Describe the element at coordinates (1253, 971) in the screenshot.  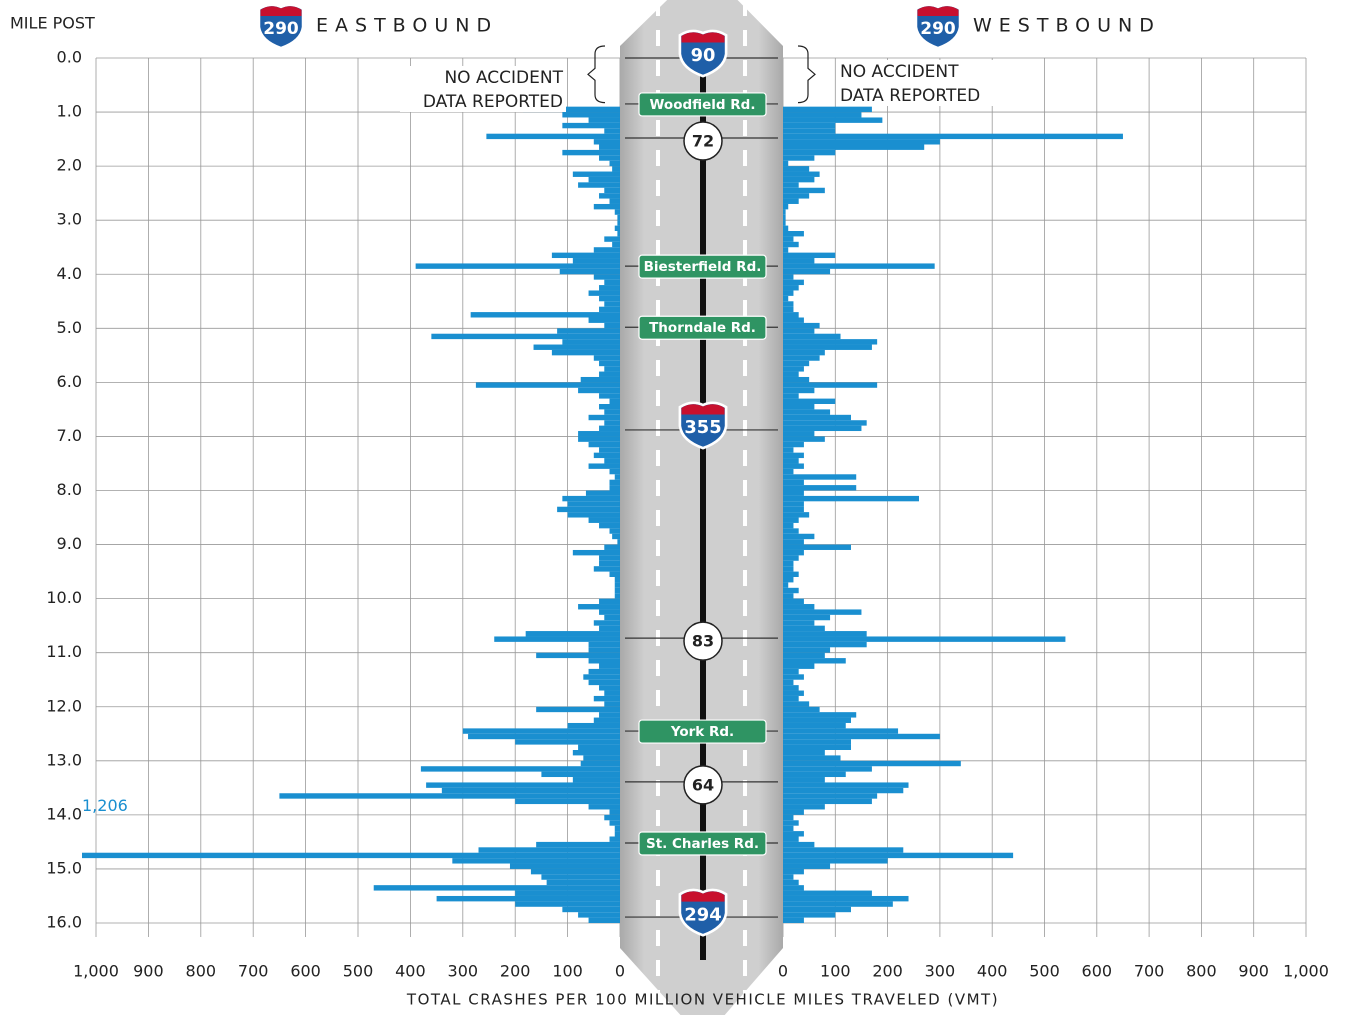
I see `x-tick-label: 900` at that location.